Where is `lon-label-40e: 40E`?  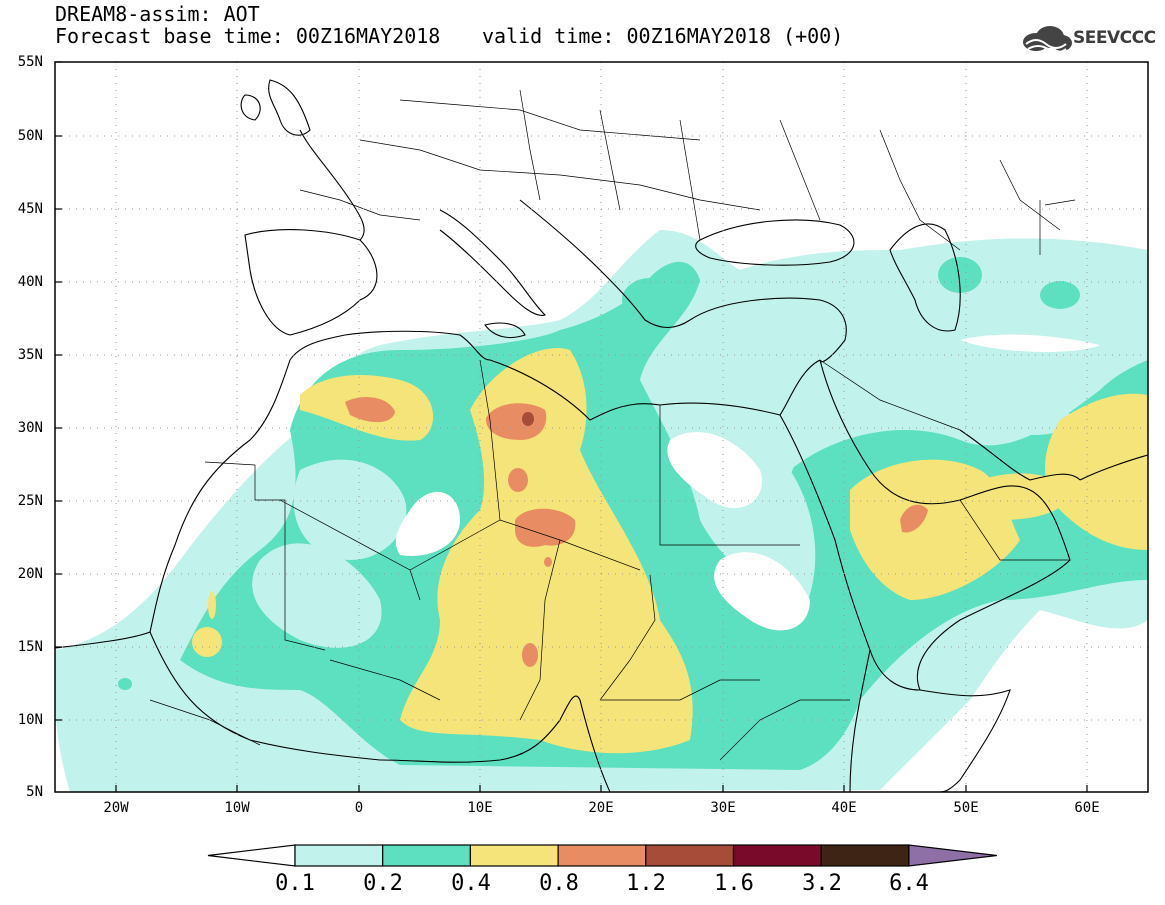 lon-label-40e: 40E is located at coordinates (844, 808).